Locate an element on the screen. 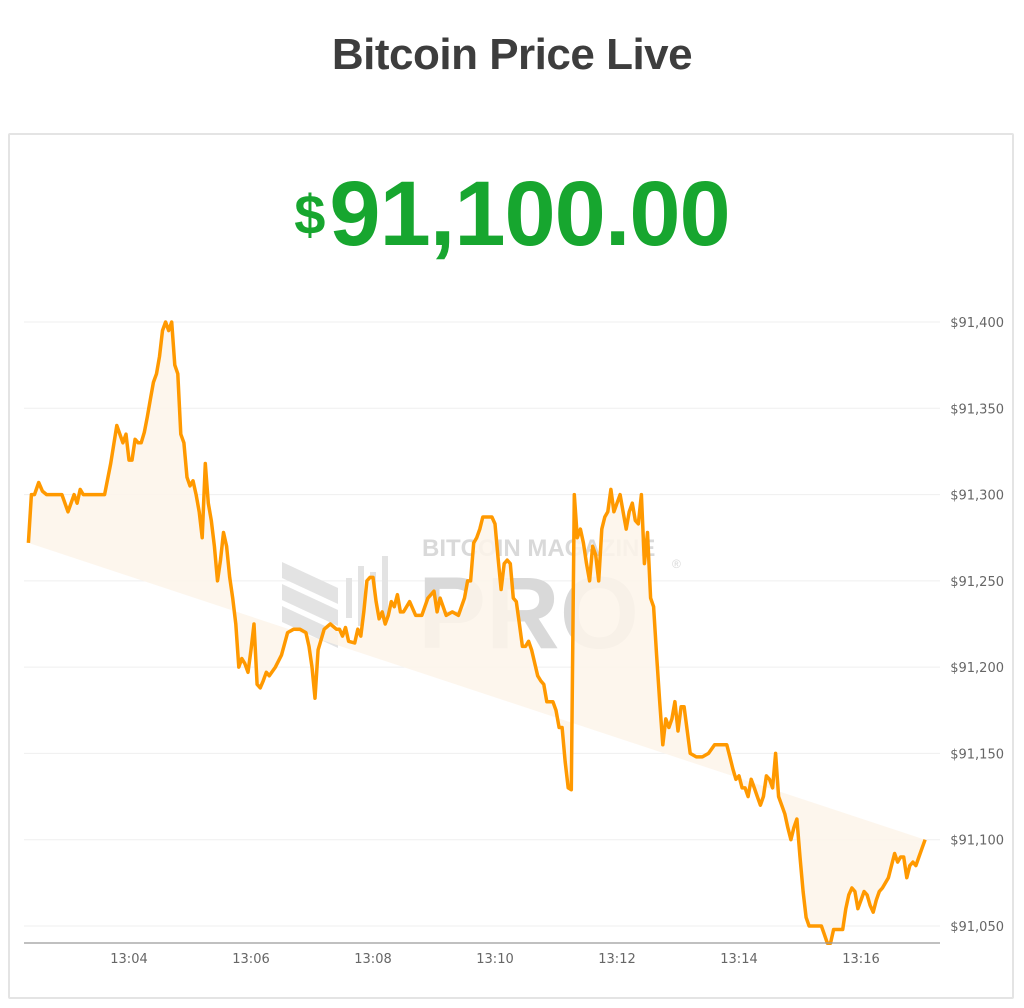 The height and width of the screenshot is (1008, 1024). x-tick-label: 13:16 is located at coordinates (860, 959).